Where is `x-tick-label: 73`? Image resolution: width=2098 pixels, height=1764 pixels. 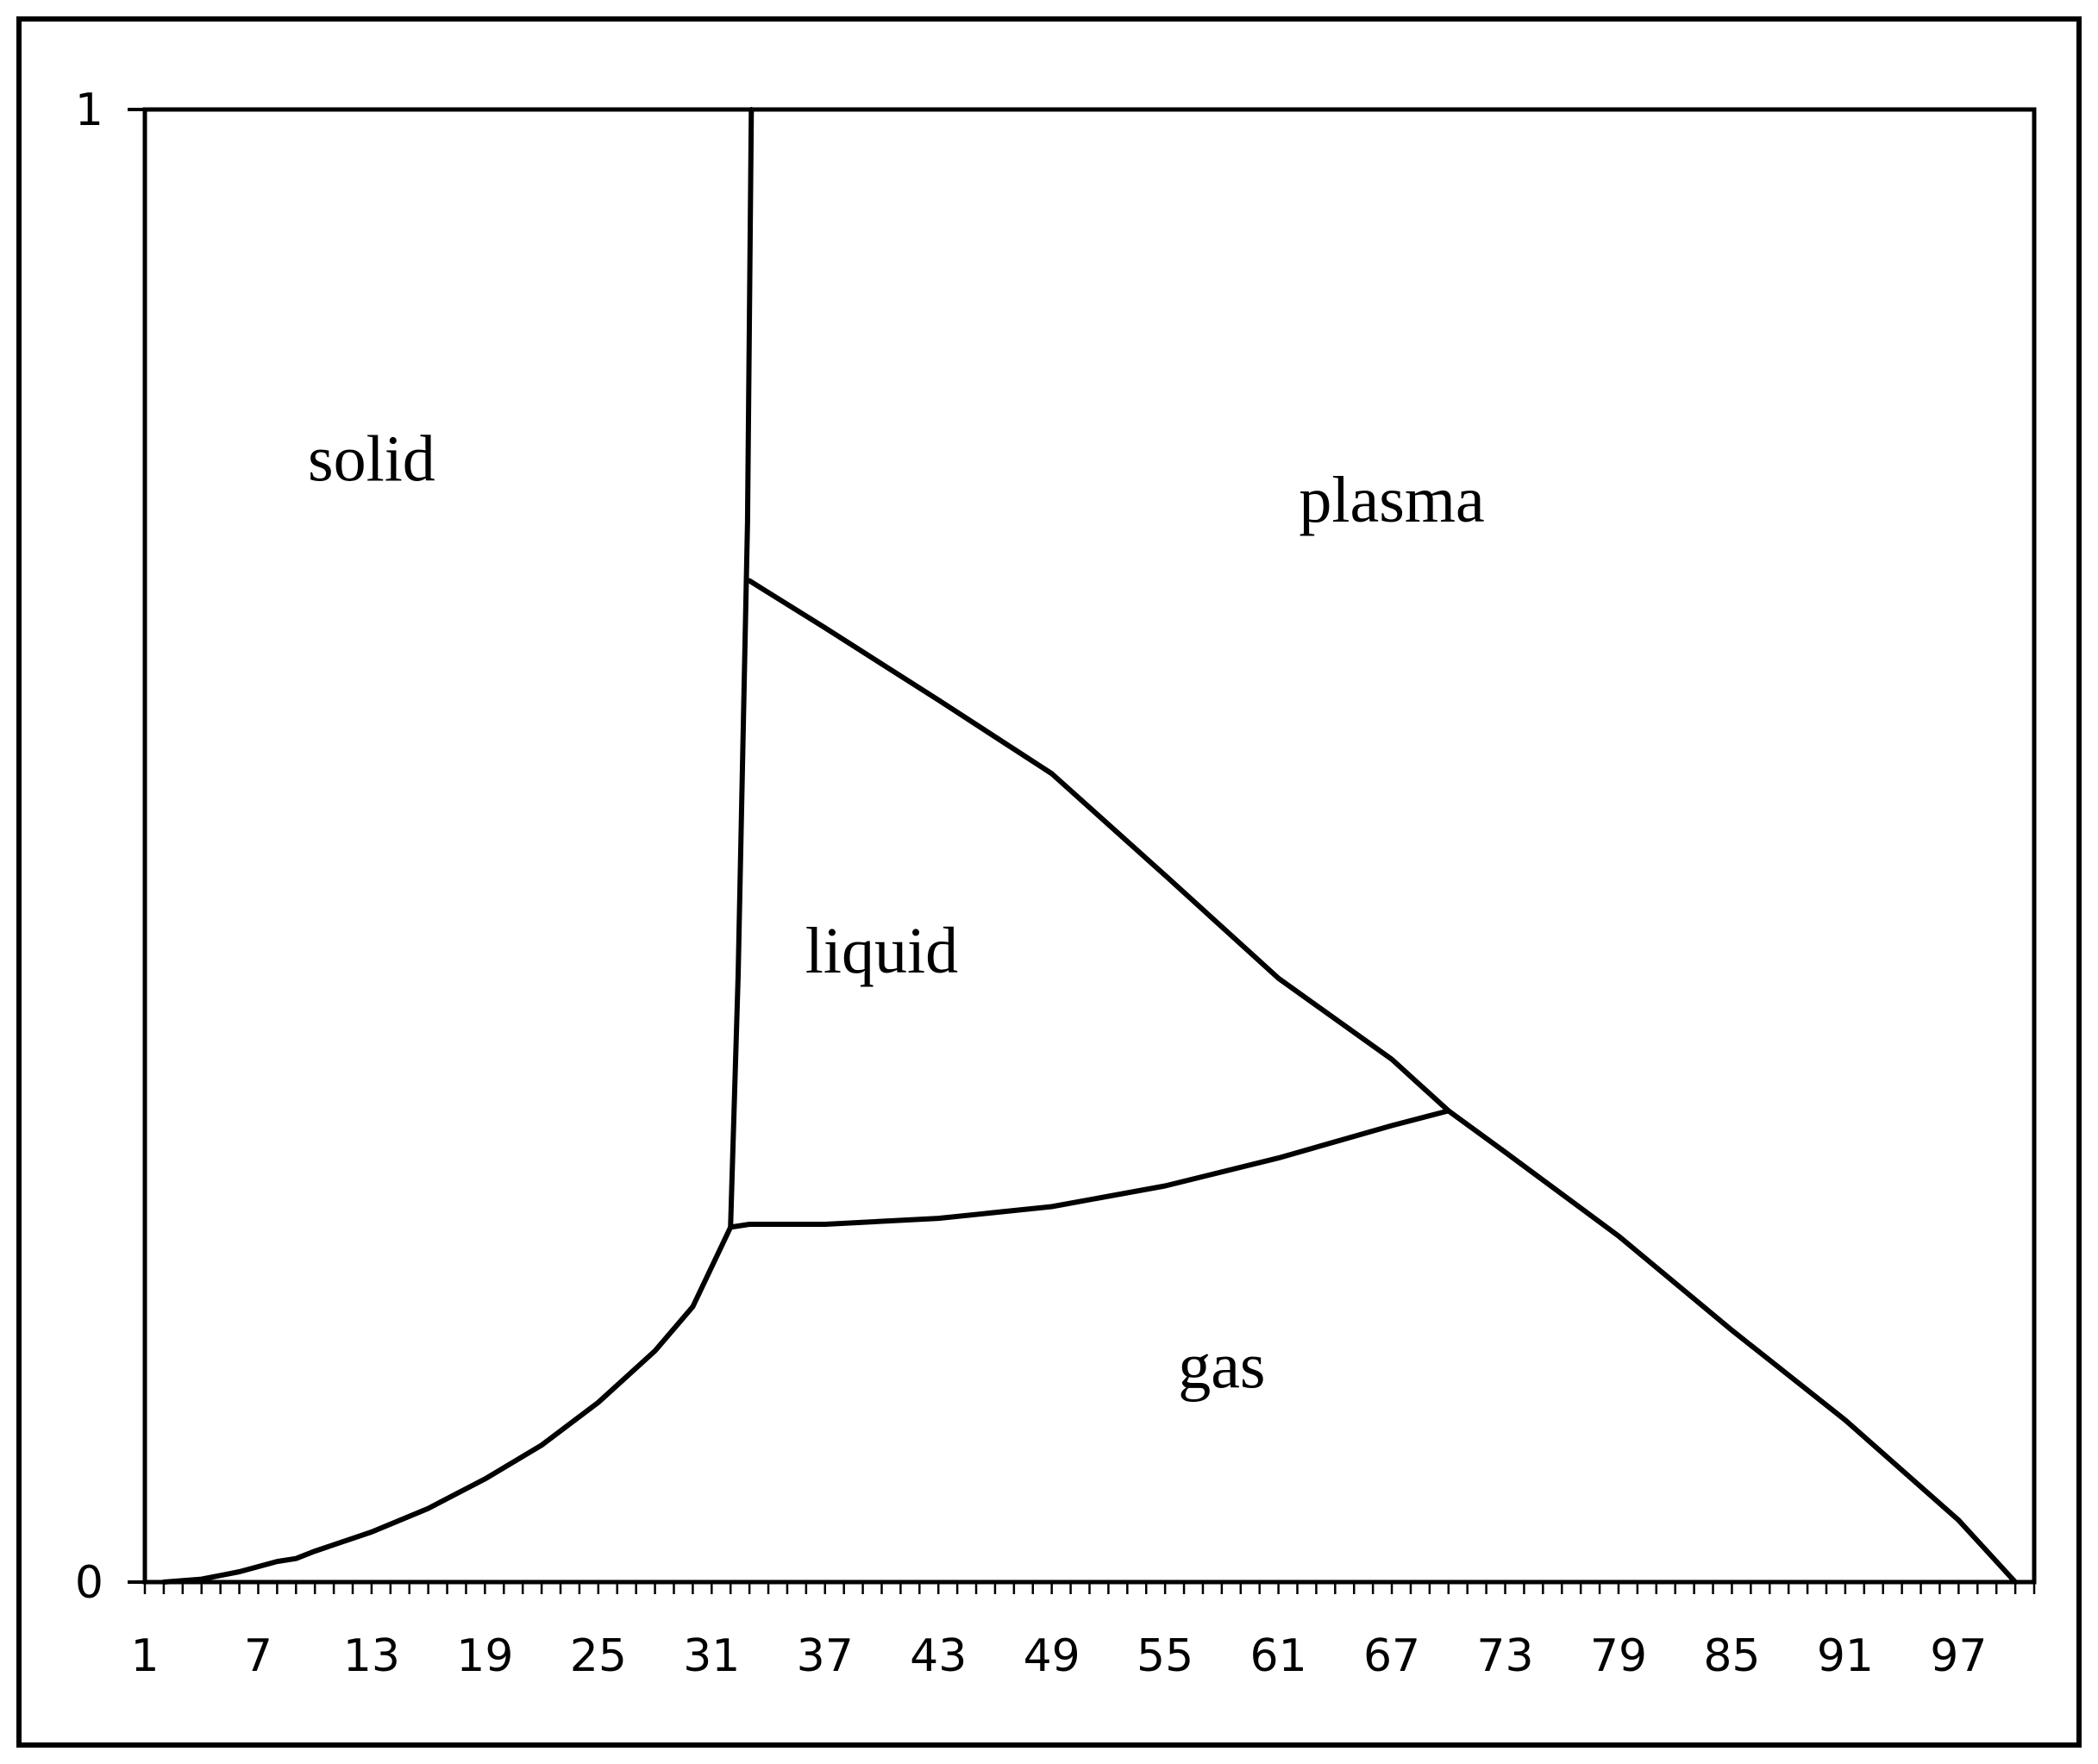 x-tick-label: 73 is located at coordinates (1504, 1656).